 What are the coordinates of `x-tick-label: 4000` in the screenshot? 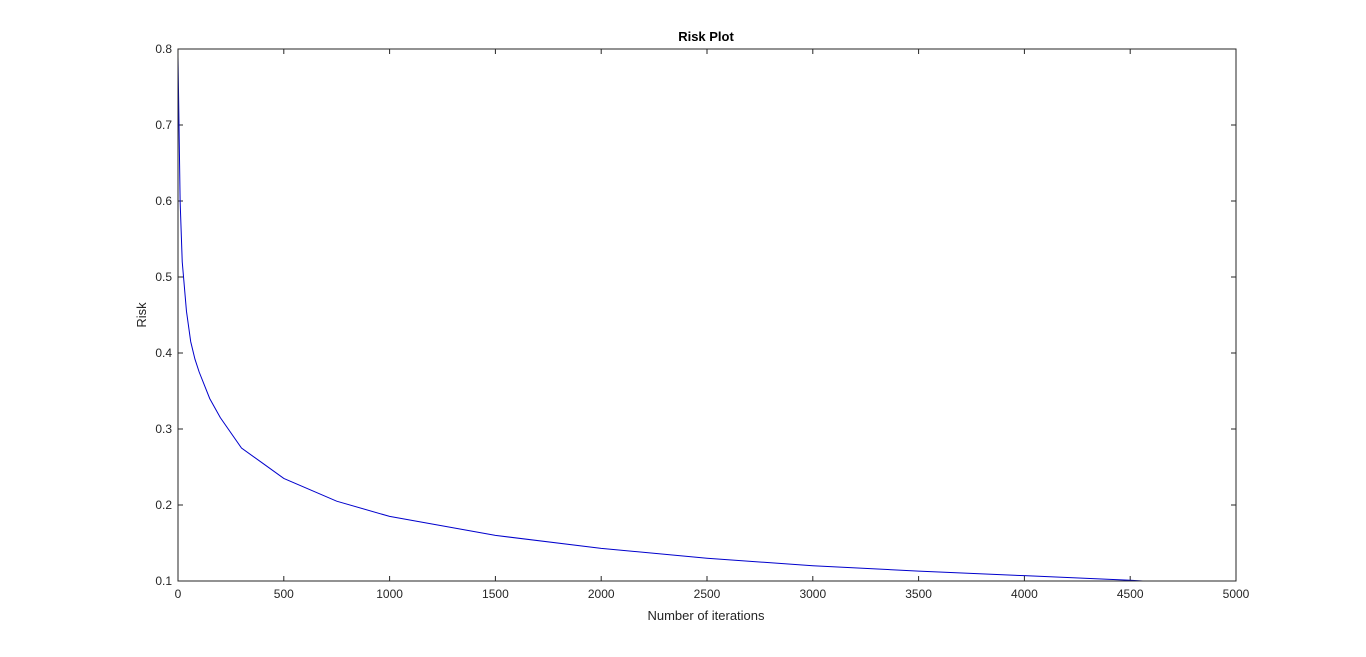 It's located at (1024, 594).